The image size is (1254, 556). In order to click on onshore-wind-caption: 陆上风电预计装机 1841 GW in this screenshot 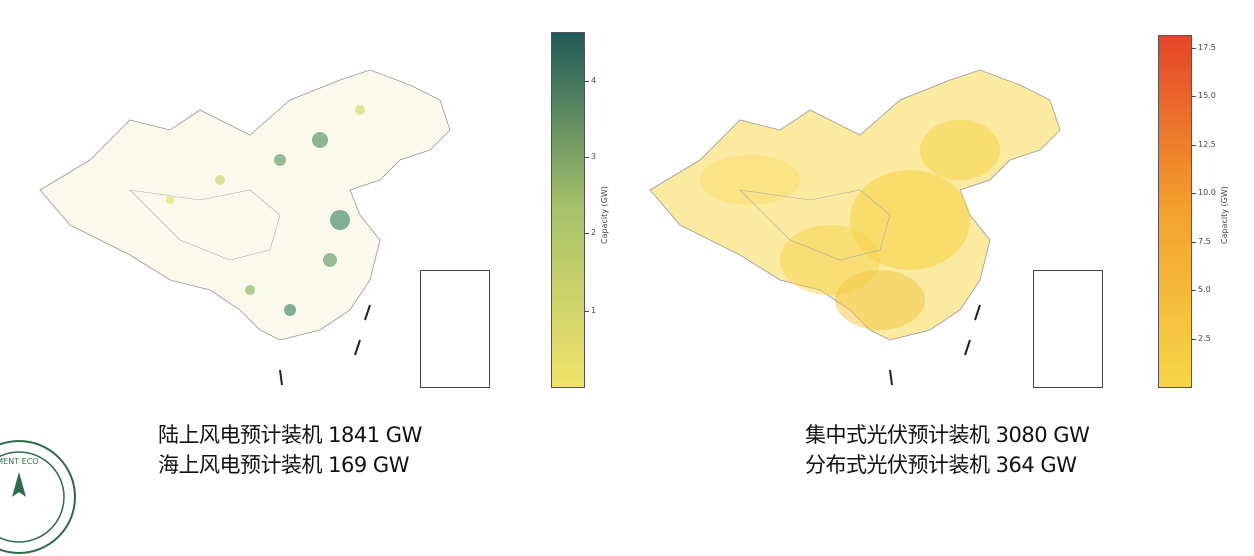, I will do `click(290, 435)`.